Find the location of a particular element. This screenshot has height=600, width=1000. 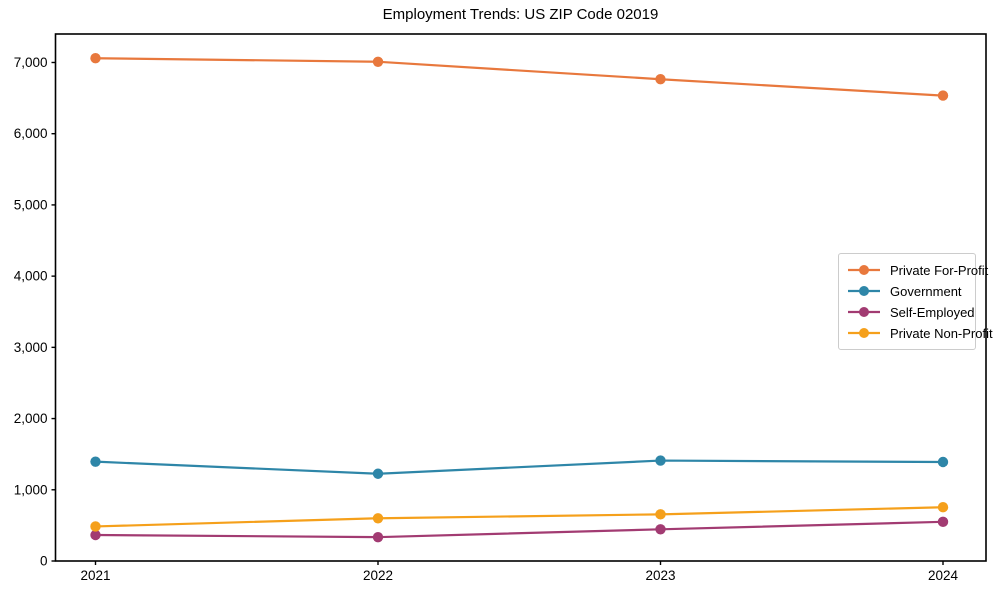

y-tick-label: 7,000 is located at coordinates (31, 62).